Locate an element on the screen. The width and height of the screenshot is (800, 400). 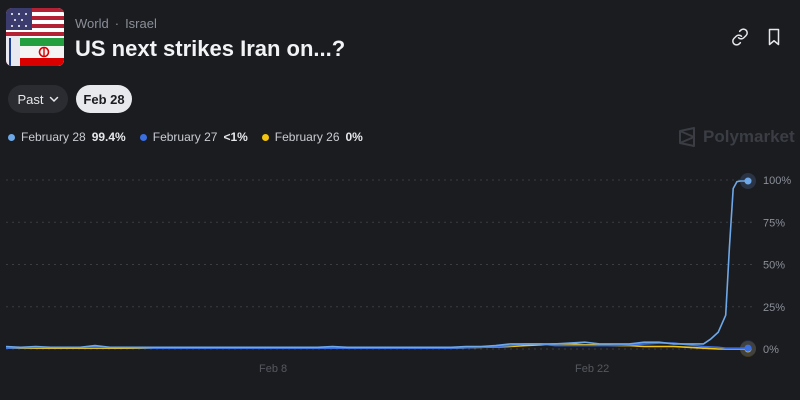
market-title: US next strikes Iran on...? is located at coordinates (210, 48).